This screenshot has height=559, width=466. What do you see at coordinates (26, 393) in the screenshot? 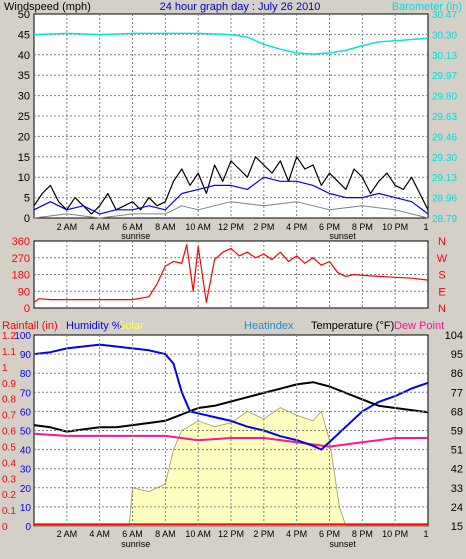
I see `humidity-y-tick: 70` at bounding box center [26, 393].